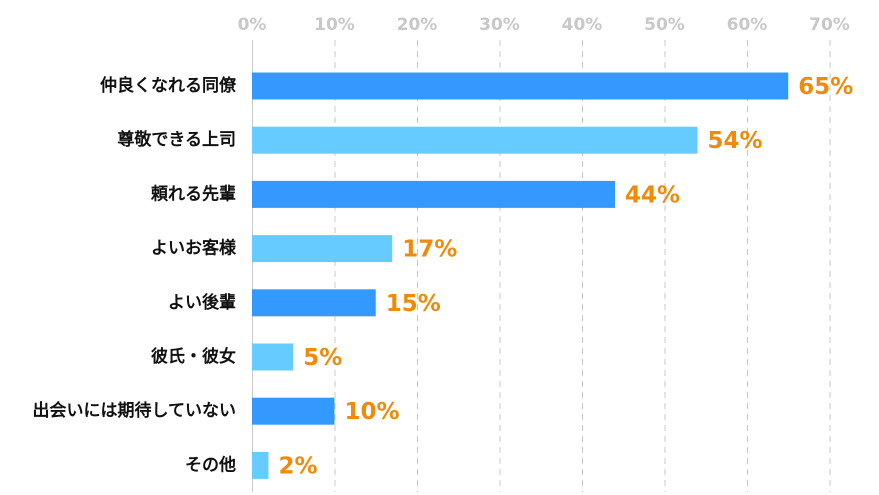 Image resolution: width=879 pixels, height=495 pixels. What do you see at coordinates (735, 141) in the screenshot?
I see `value-label: 54%` at bounding box center [735, 141].